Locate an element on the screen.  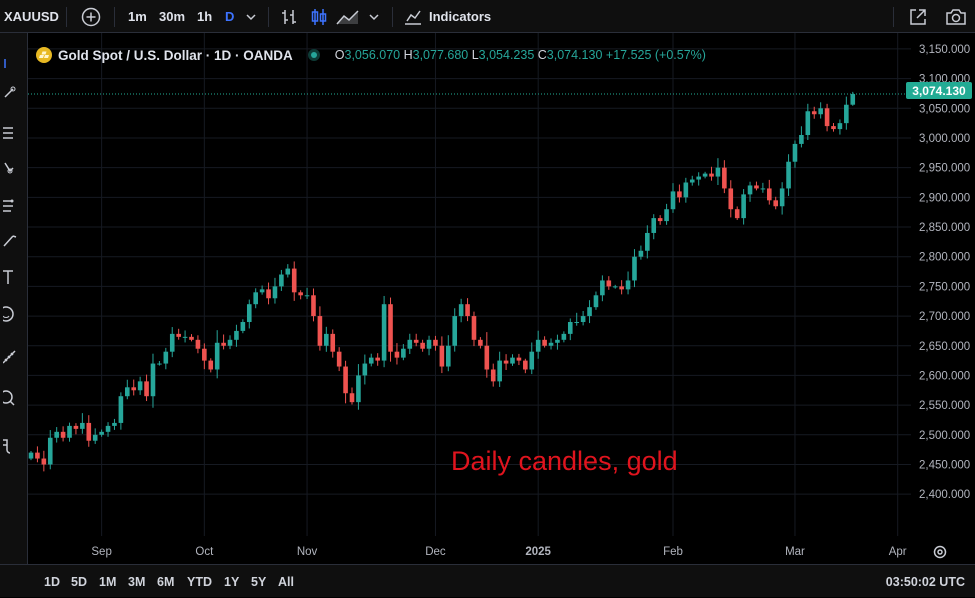
y-tick-label: 2,850.000 is located at coordinates (944, 228).